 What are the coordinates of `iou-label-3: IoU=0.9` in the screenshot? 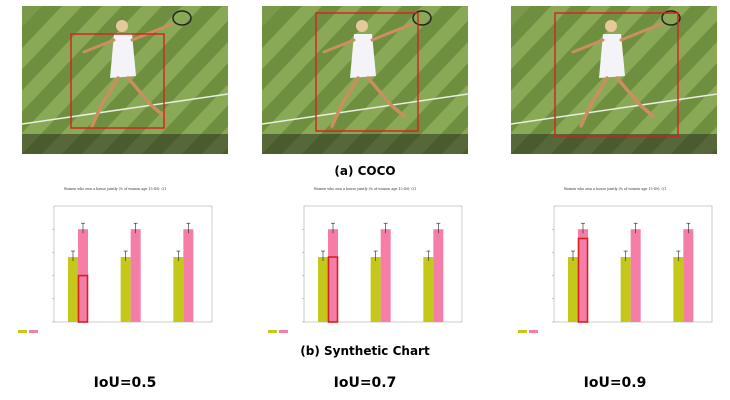 It's located at (615, 383).